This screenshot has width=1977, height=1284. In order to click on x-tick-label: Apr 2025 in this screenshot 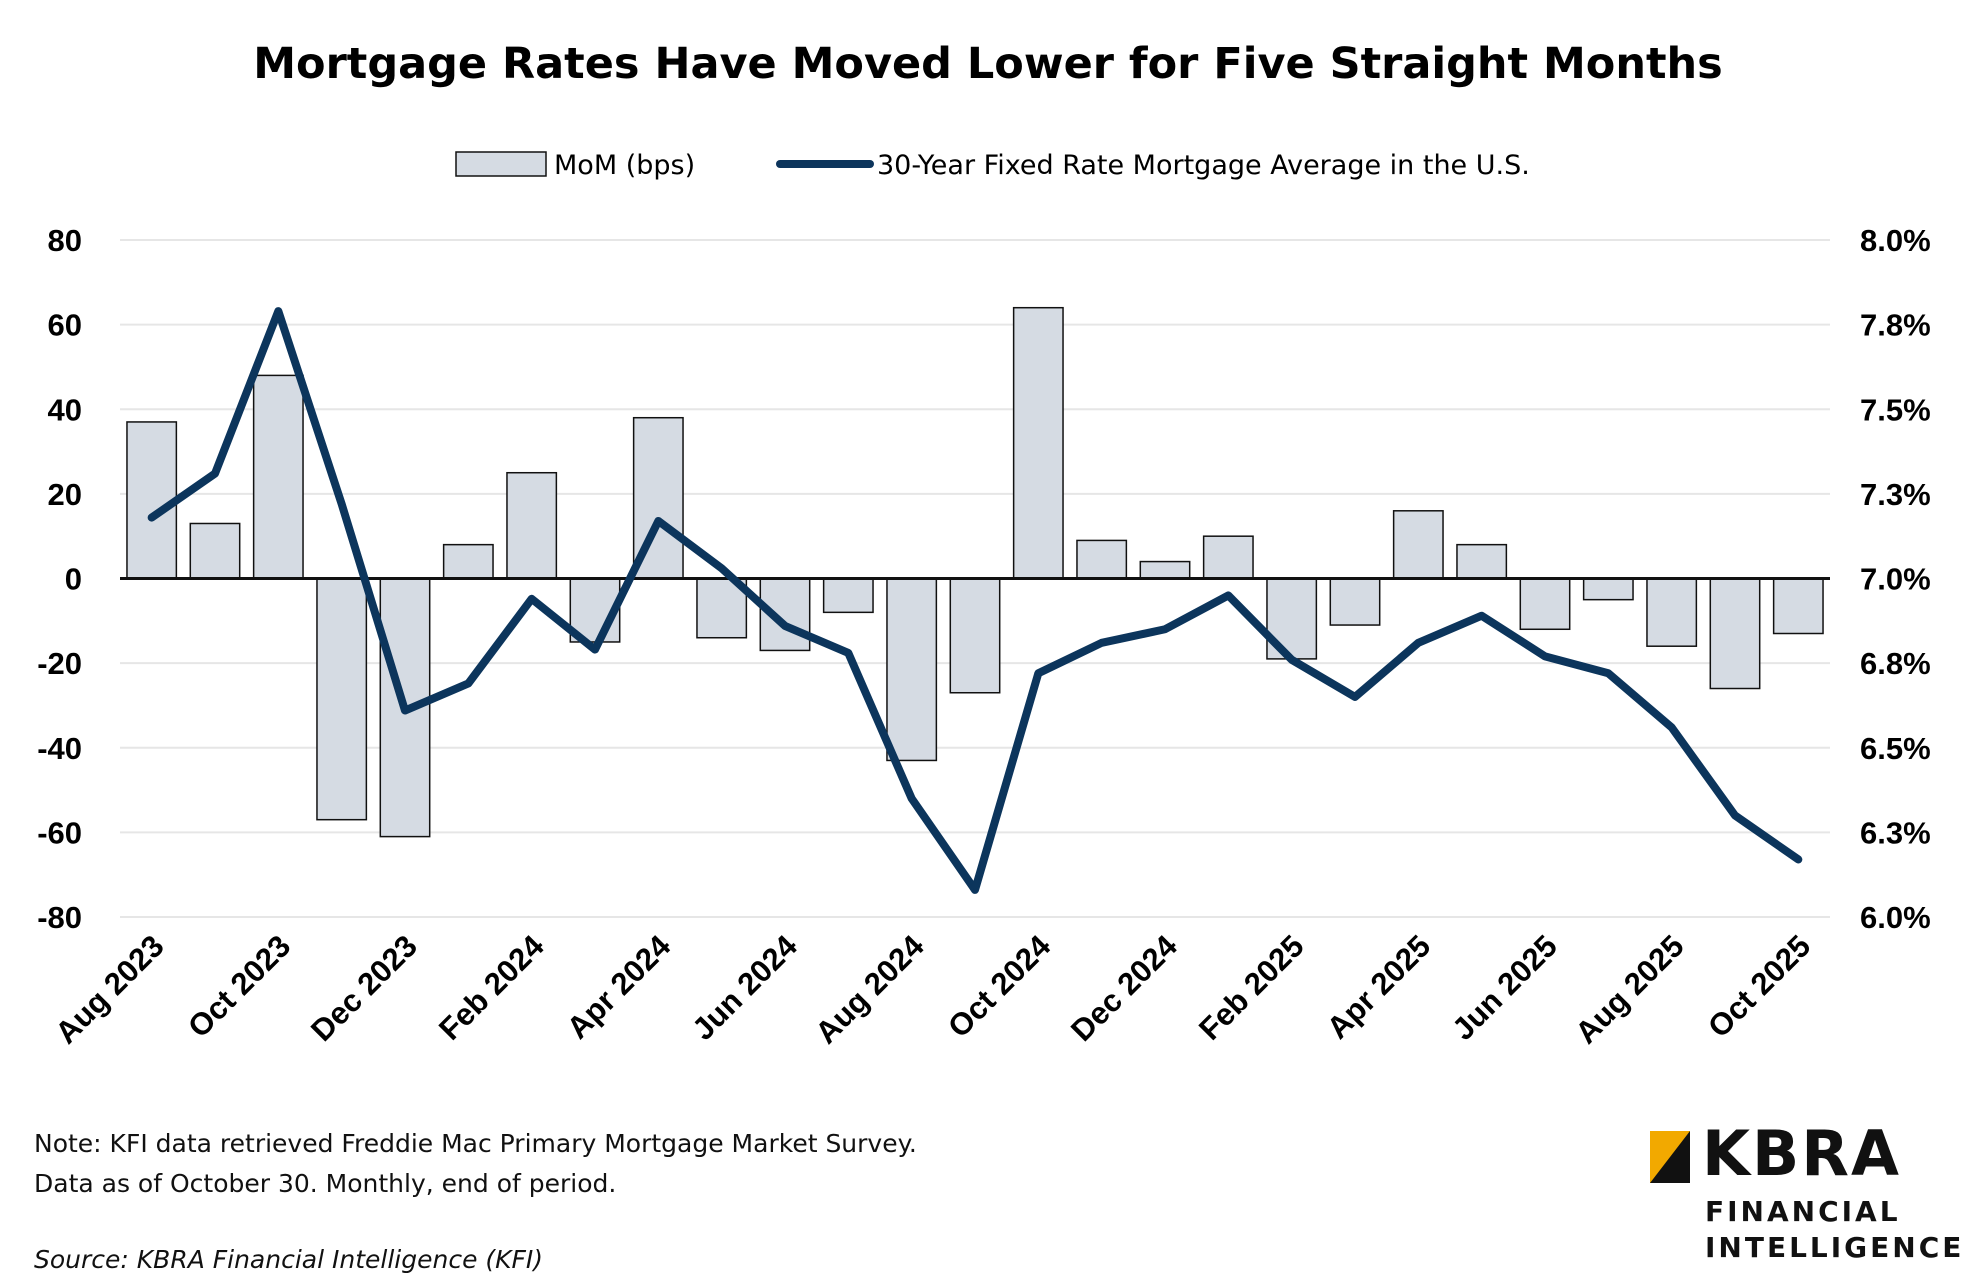, I will do `click(1378, 986)`.